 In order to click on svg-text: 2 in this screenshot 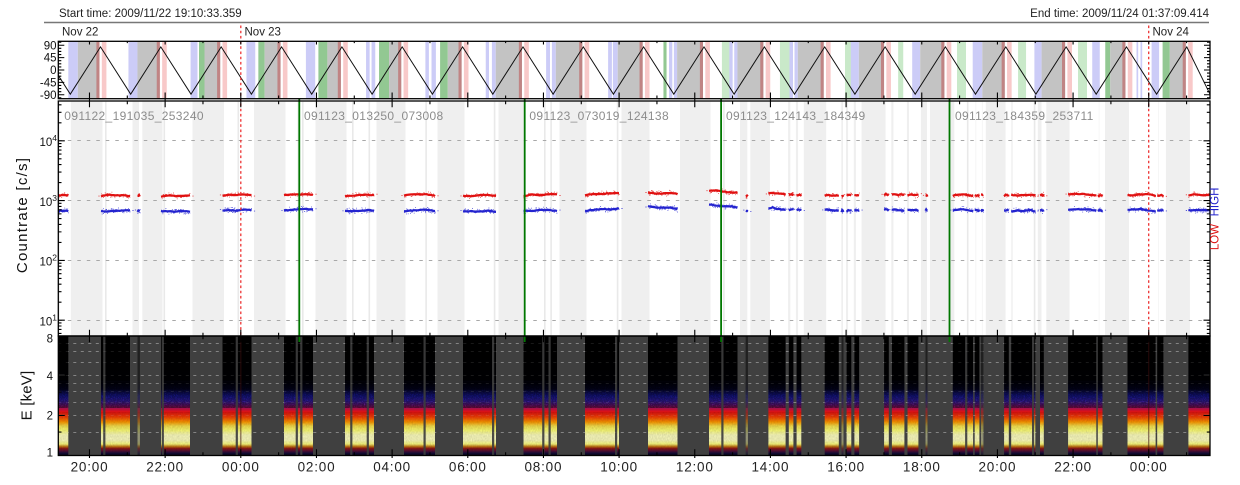, I will do `click(50, 416)`.